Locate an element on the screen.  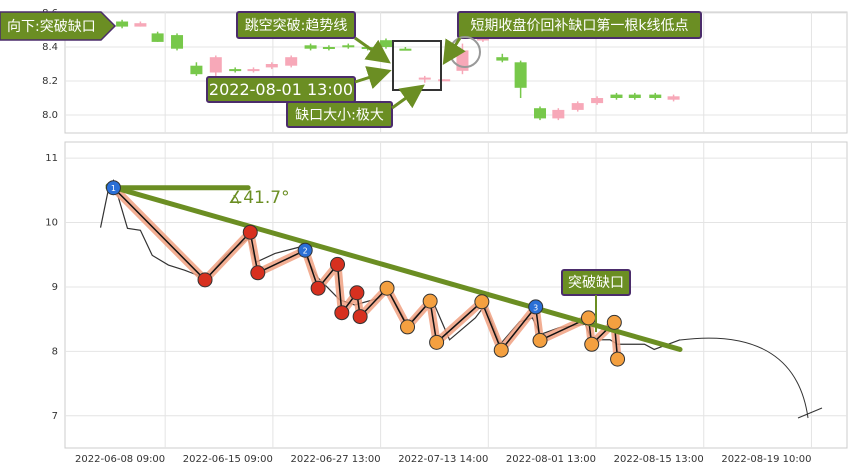
gap-box is located at coordinates (417, 65).